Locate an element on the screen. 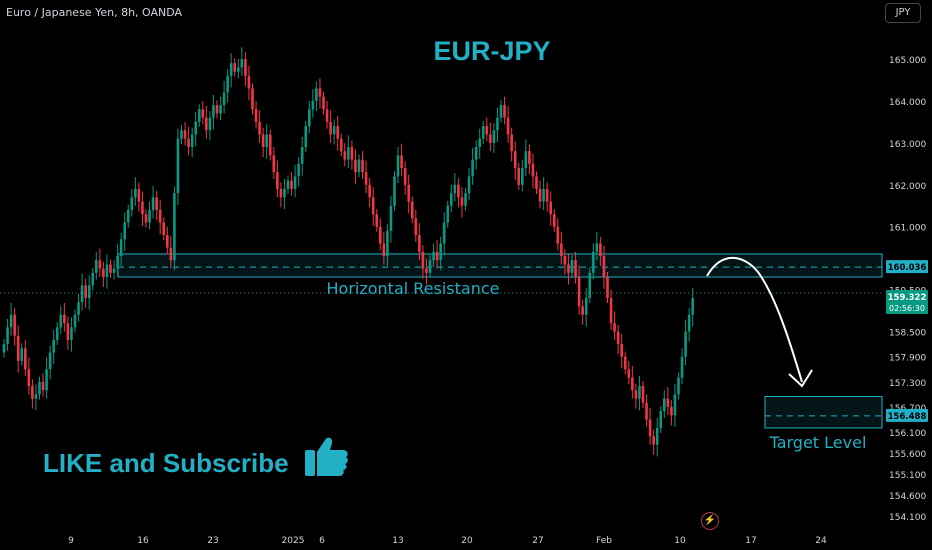 Image resolution: width=932 pixels, height=550 pixels. time-tick-label: 17 is located at coordinates (750, 541).